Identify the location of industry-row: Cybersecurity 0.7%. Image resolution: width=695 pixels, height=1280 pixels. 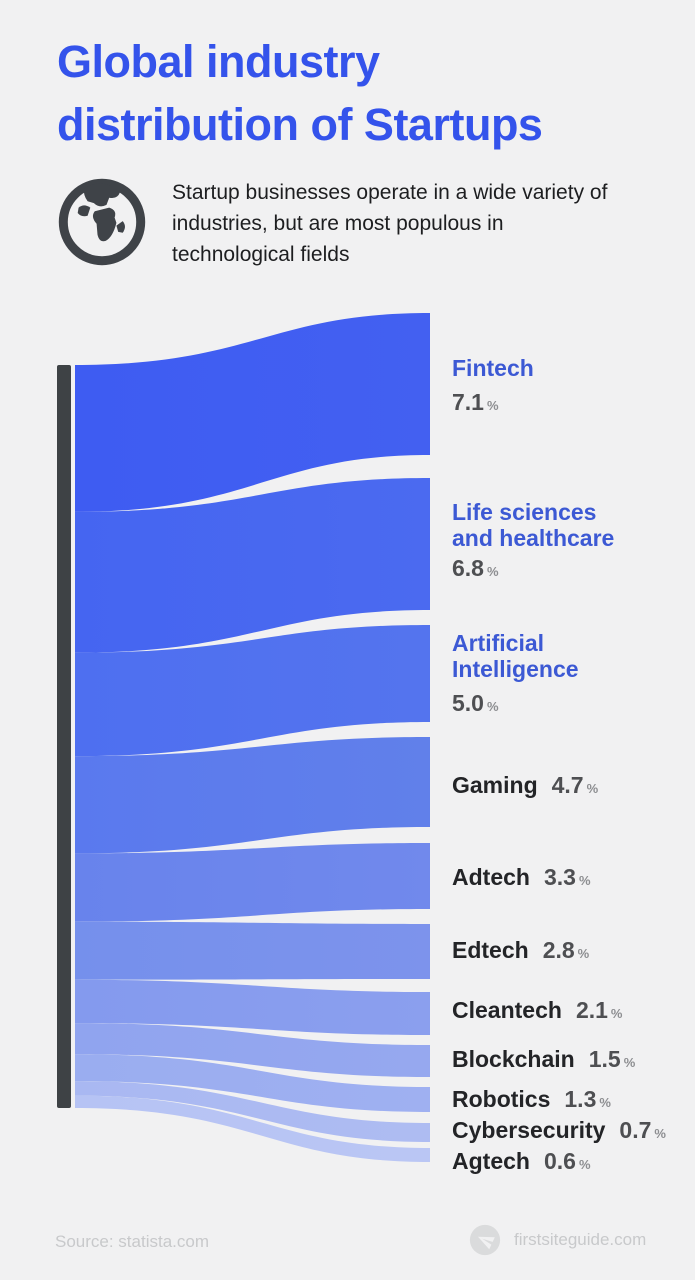
(559, 1130).